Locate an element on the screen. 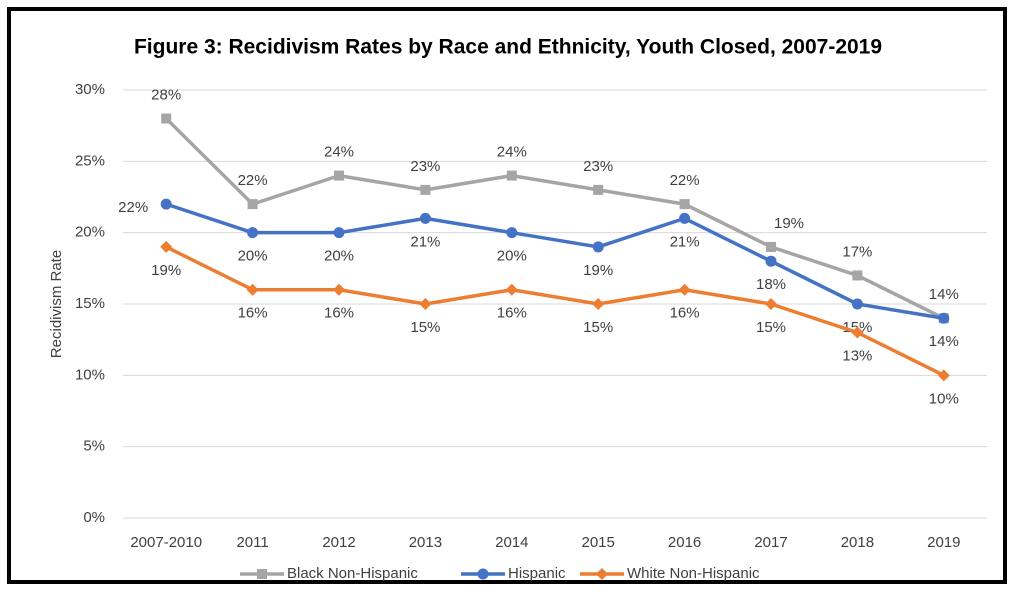 The height and width of the screenshot is (591, 1016). data-label: 13% is located at coordinates (857, 356).